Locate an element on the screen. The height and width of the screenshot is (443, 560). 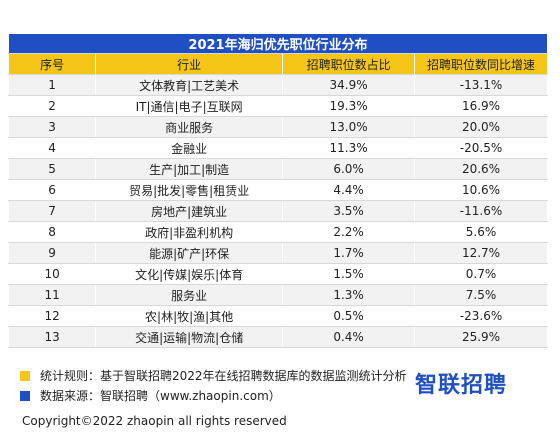
table-row: 5 生产|加工|制造 6.0% 20.6% is located at coordinates (277, 169).